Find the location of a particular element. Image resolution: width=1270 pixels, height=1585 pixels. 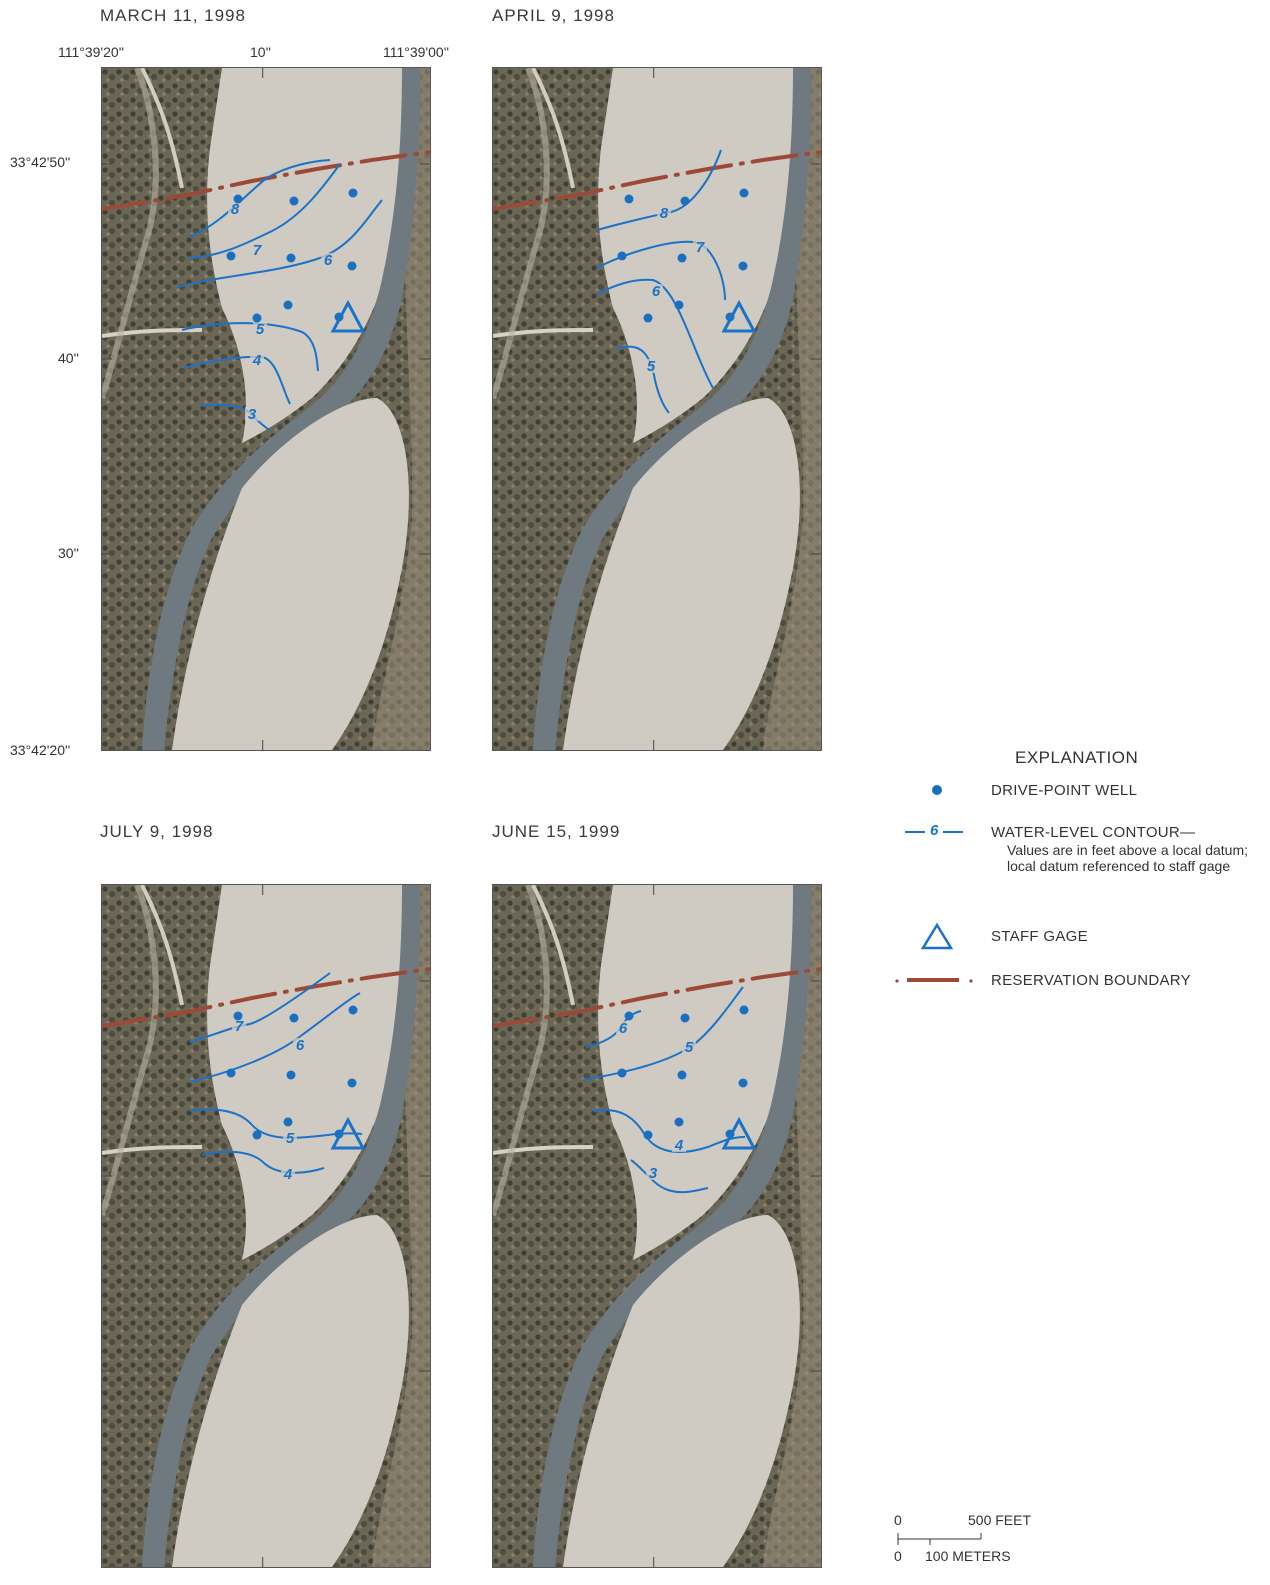

panel-title-july-1998: JULY 9, 1998 is located at coordinates (157, 831).